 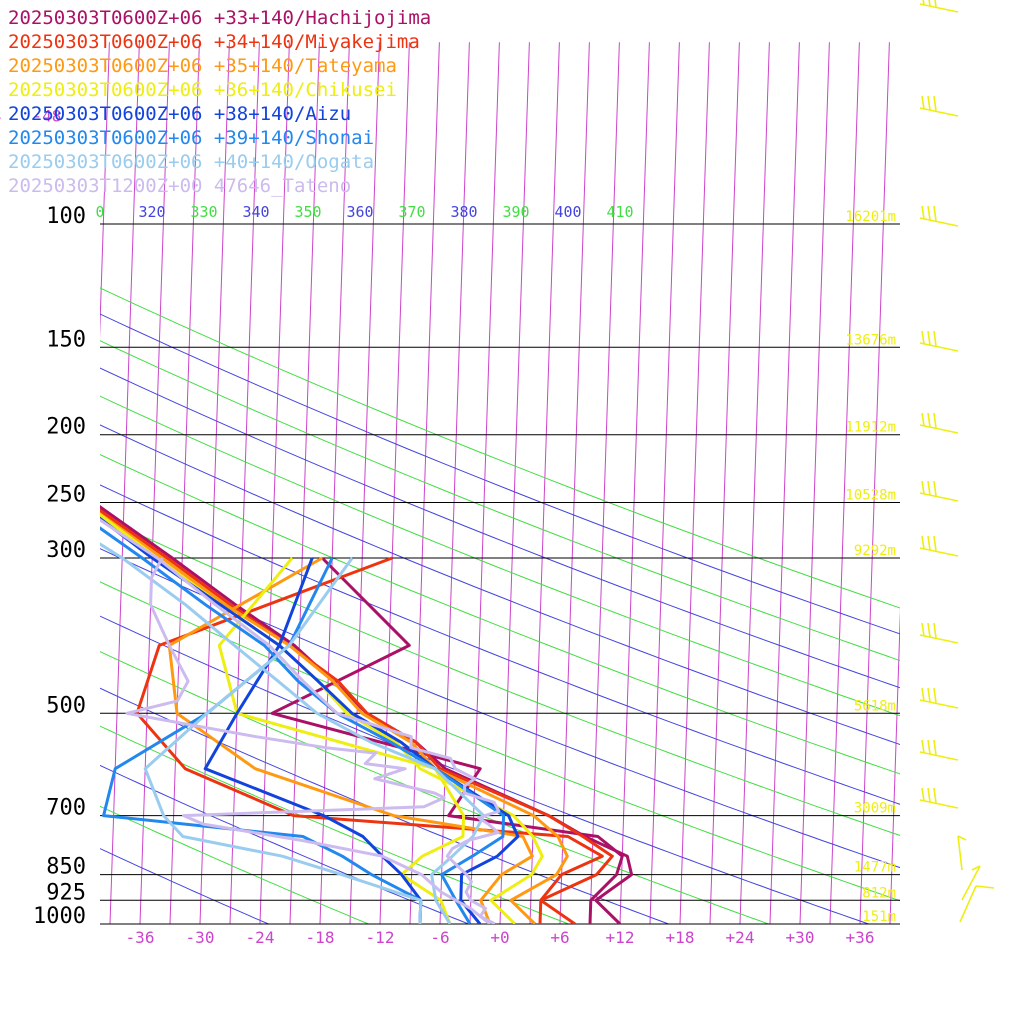 What do you see at coordinates (260, 937) in the screenshot?
I see `temperature-tick-label: -24` at bounding box center [260, 937].